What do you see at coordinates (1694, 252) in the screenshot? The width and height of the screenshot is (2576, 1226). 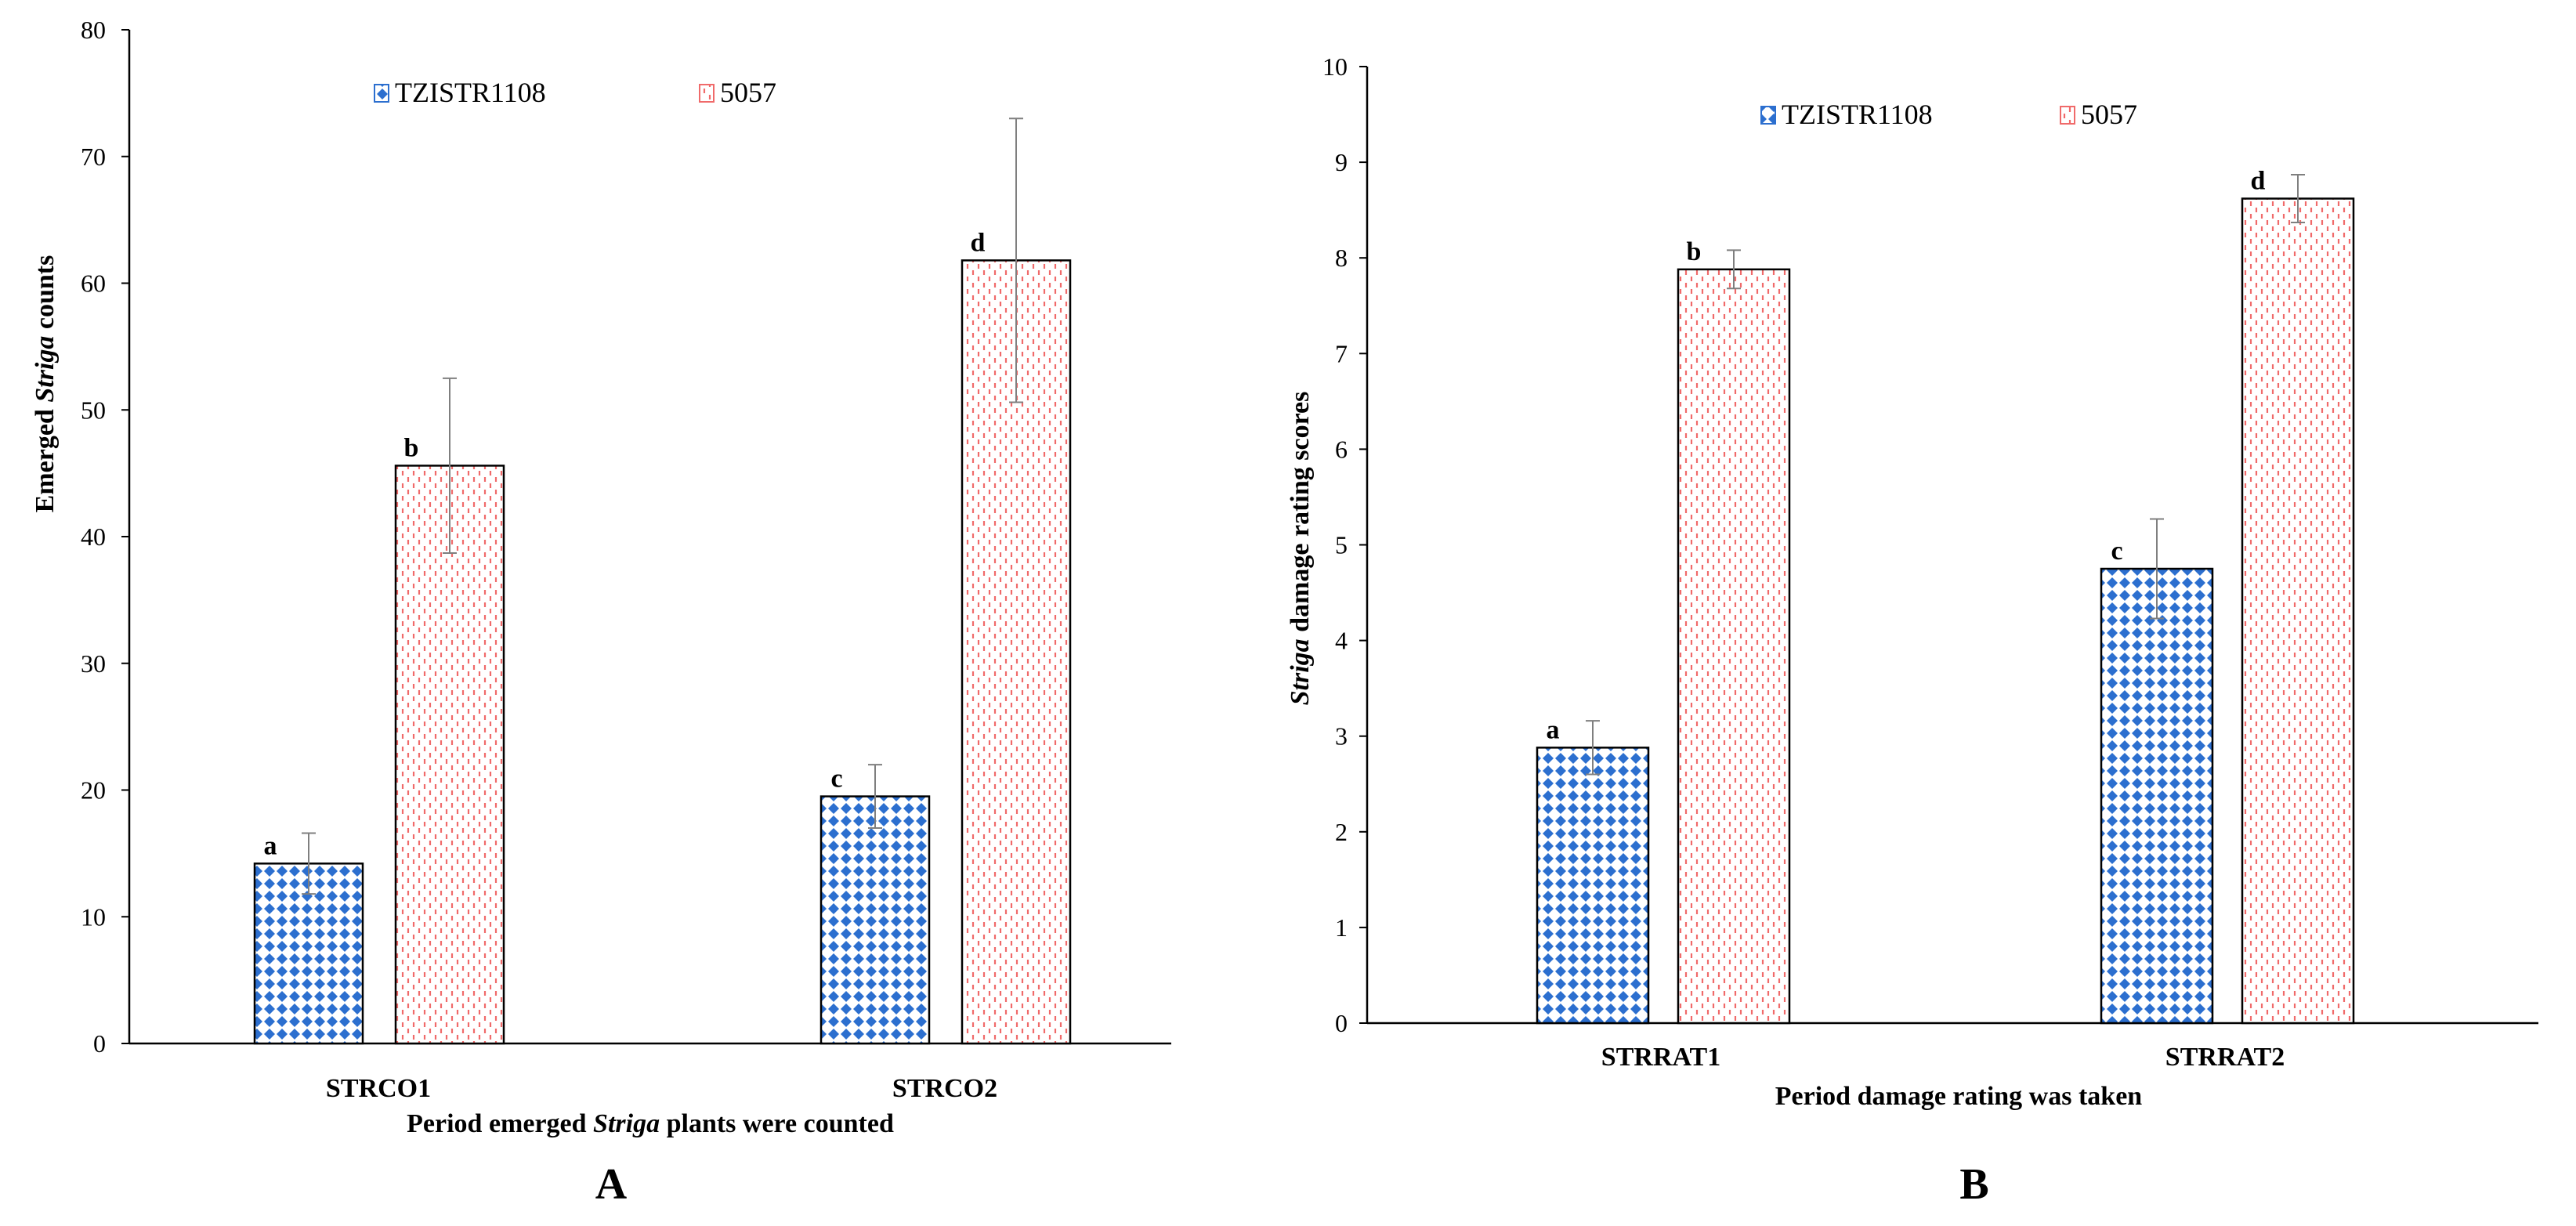 I see `panel-b-significance-letter: b` at bounding box center [1694, 252].